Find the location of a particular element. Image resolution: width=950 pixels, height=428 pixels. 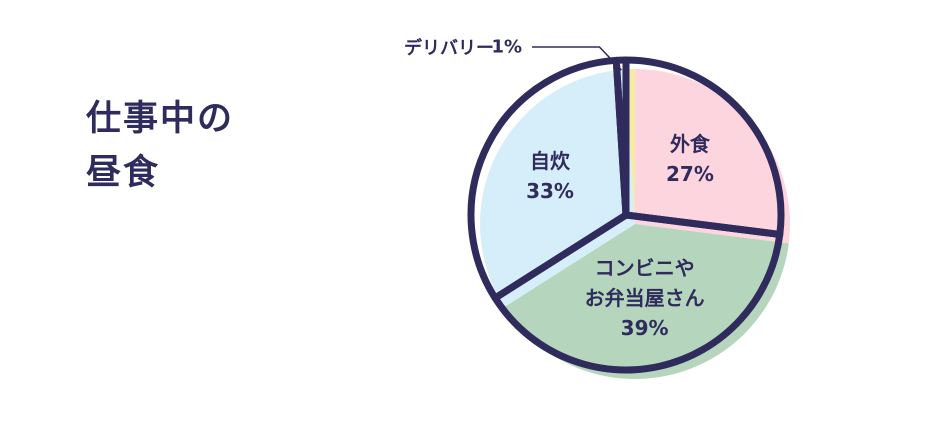

slice-label-group: コンビニや お弁当屋さん 39% is located at coordinates (645, 298).